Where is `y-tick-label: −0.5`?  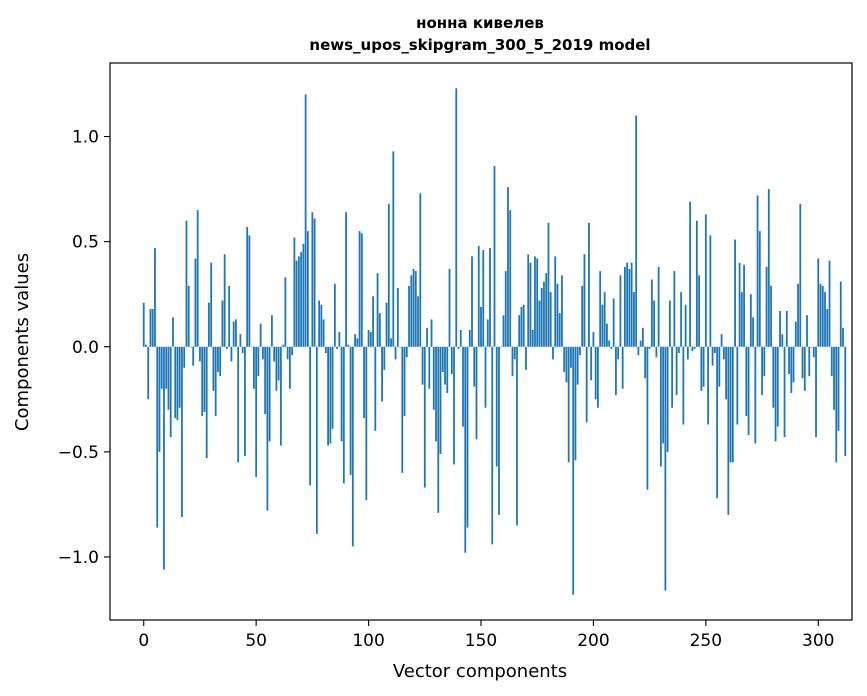
y-tick-label: −0.5 is located at coordinates (78, 453).